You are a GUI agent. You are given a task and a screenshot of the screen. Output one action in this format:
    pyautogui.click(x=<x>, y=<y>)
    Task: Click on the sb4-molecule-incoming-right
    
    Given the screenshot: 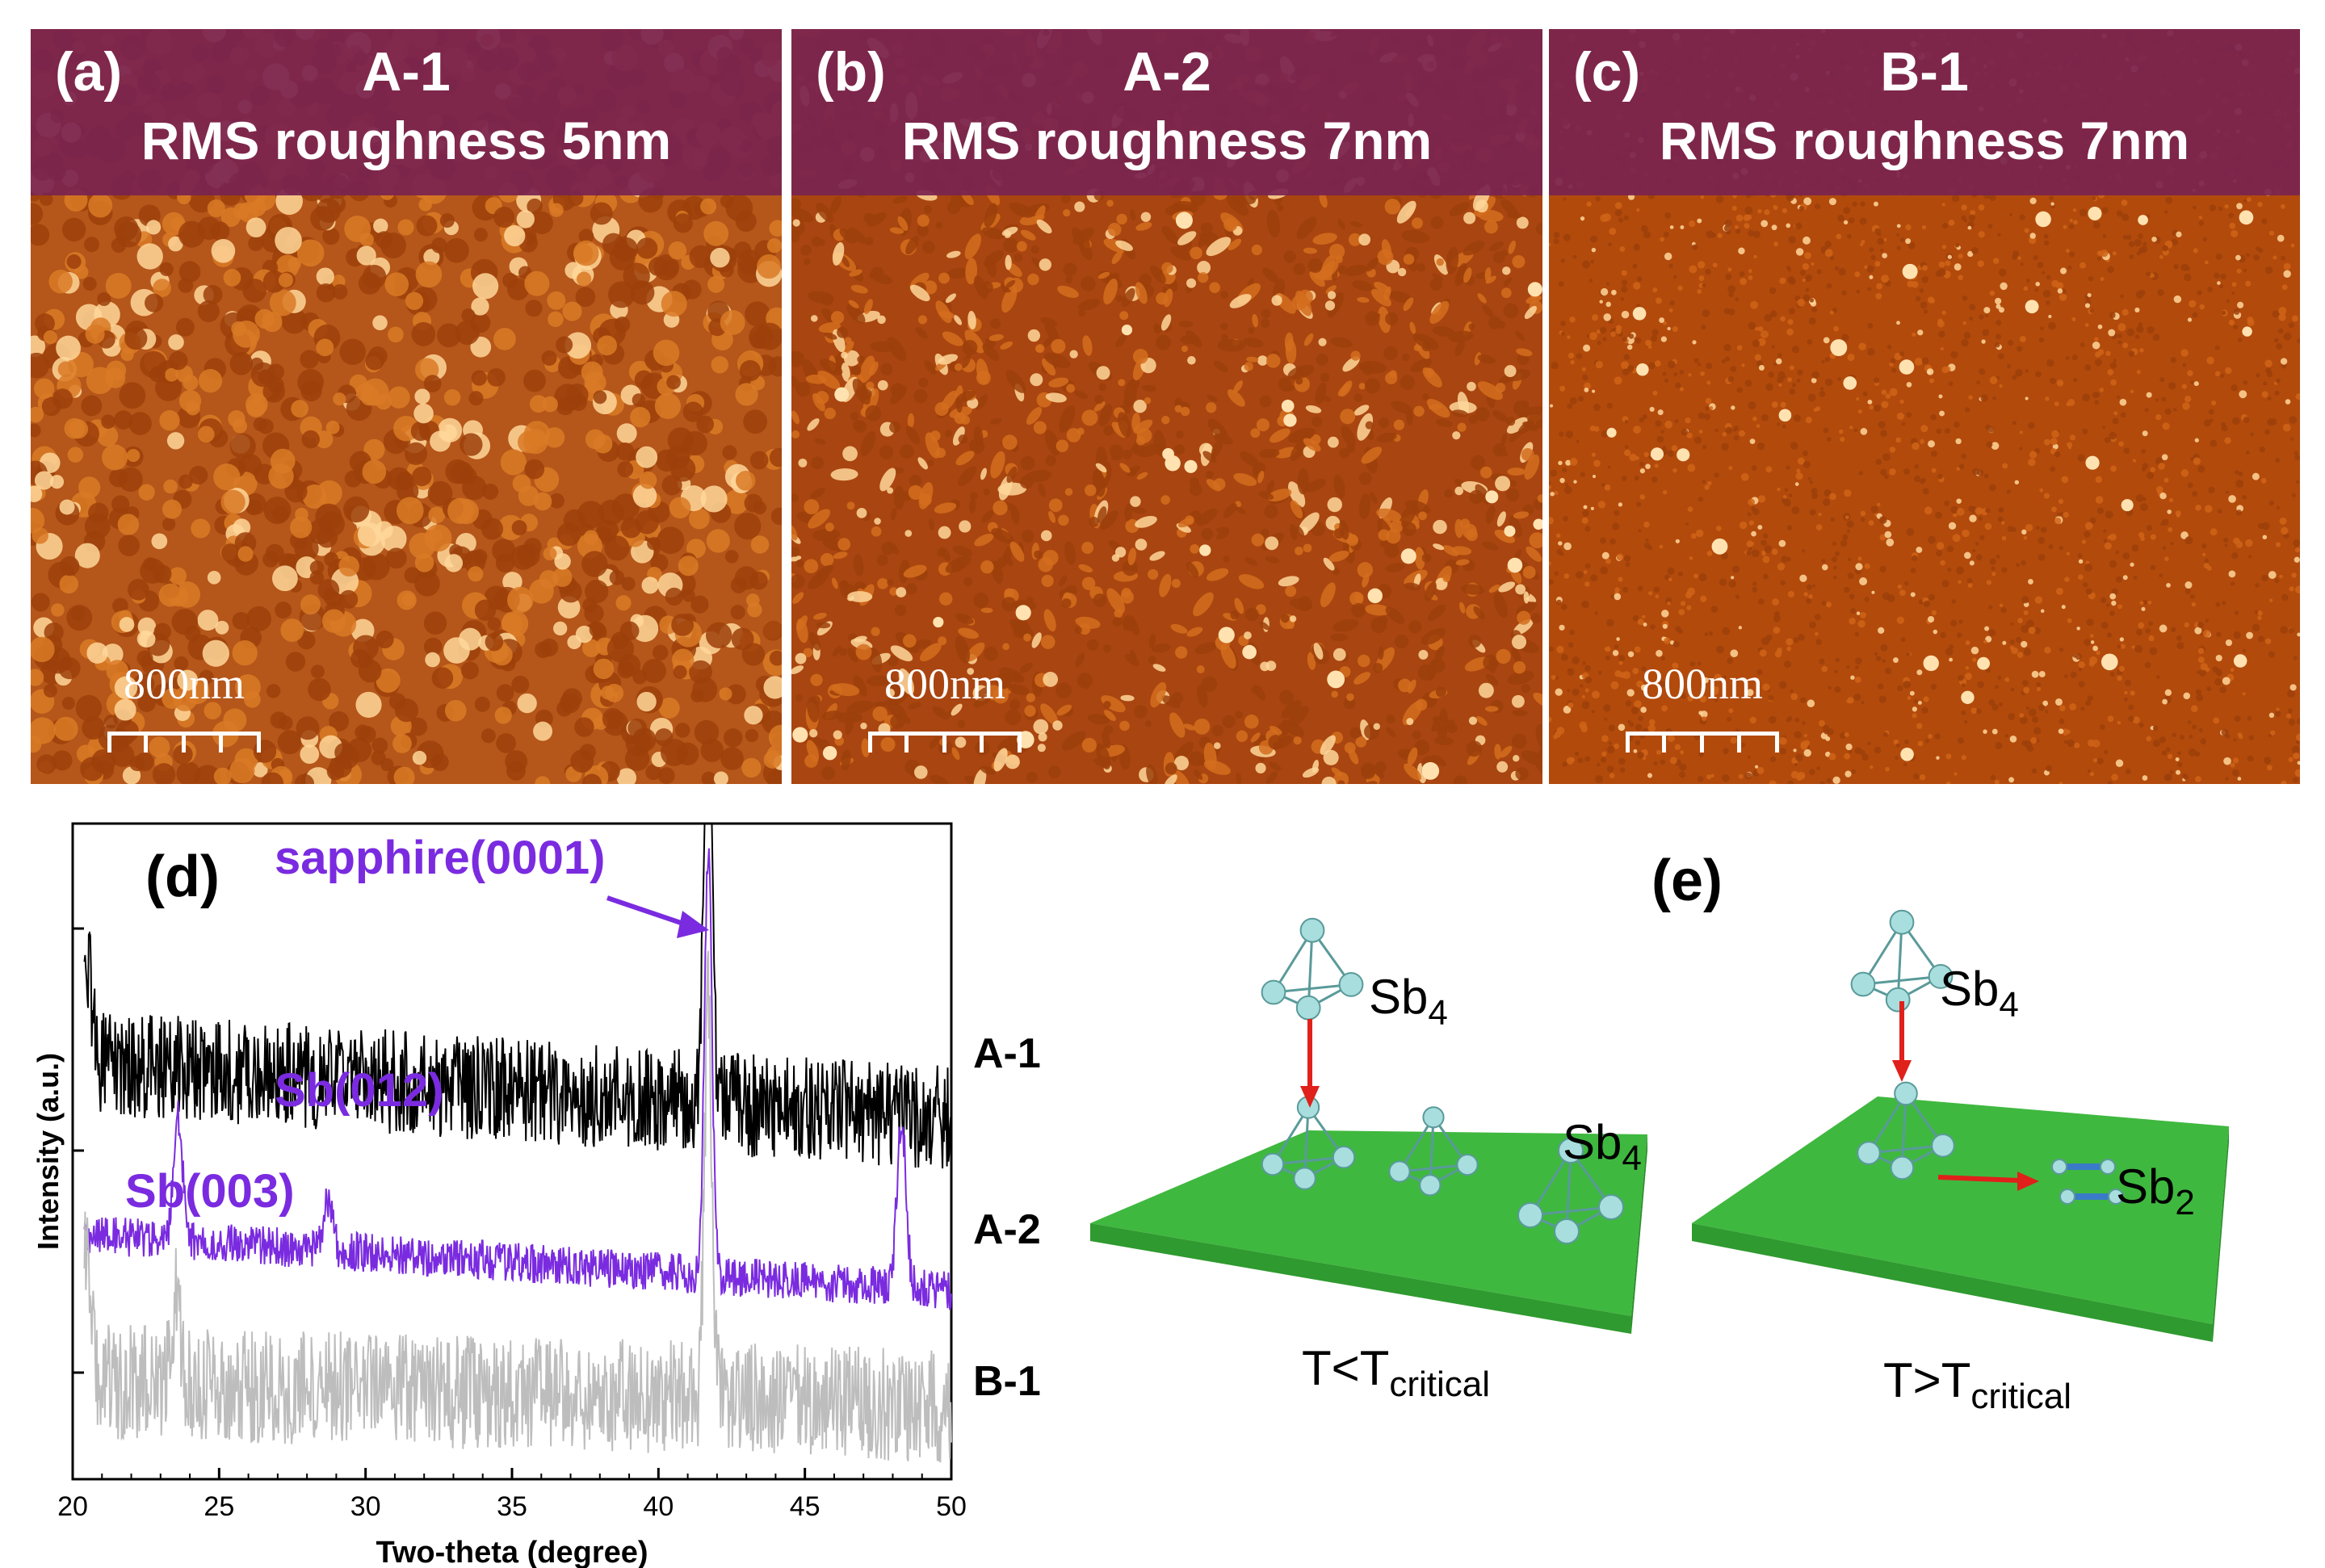 What is the action you would take?
    pyautogui.click(x=1902, y=960)
    